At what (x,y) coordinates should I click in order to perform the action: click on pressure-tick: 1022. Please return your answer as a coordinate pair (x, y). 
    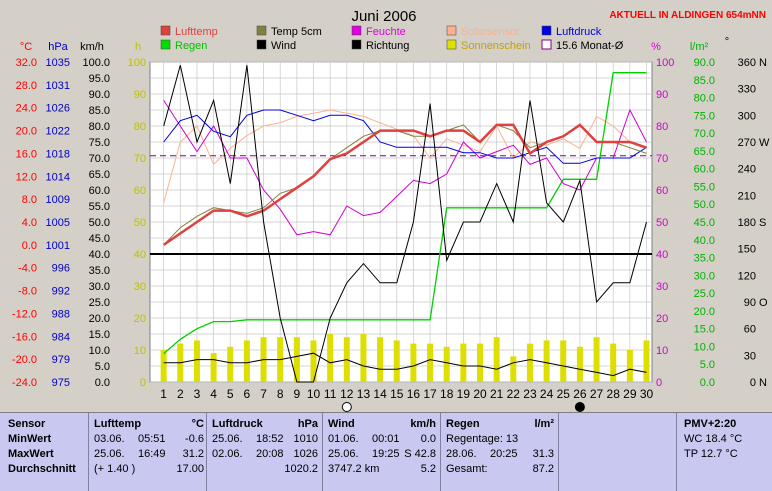
    Looking at the image, I should click on (58, 132).